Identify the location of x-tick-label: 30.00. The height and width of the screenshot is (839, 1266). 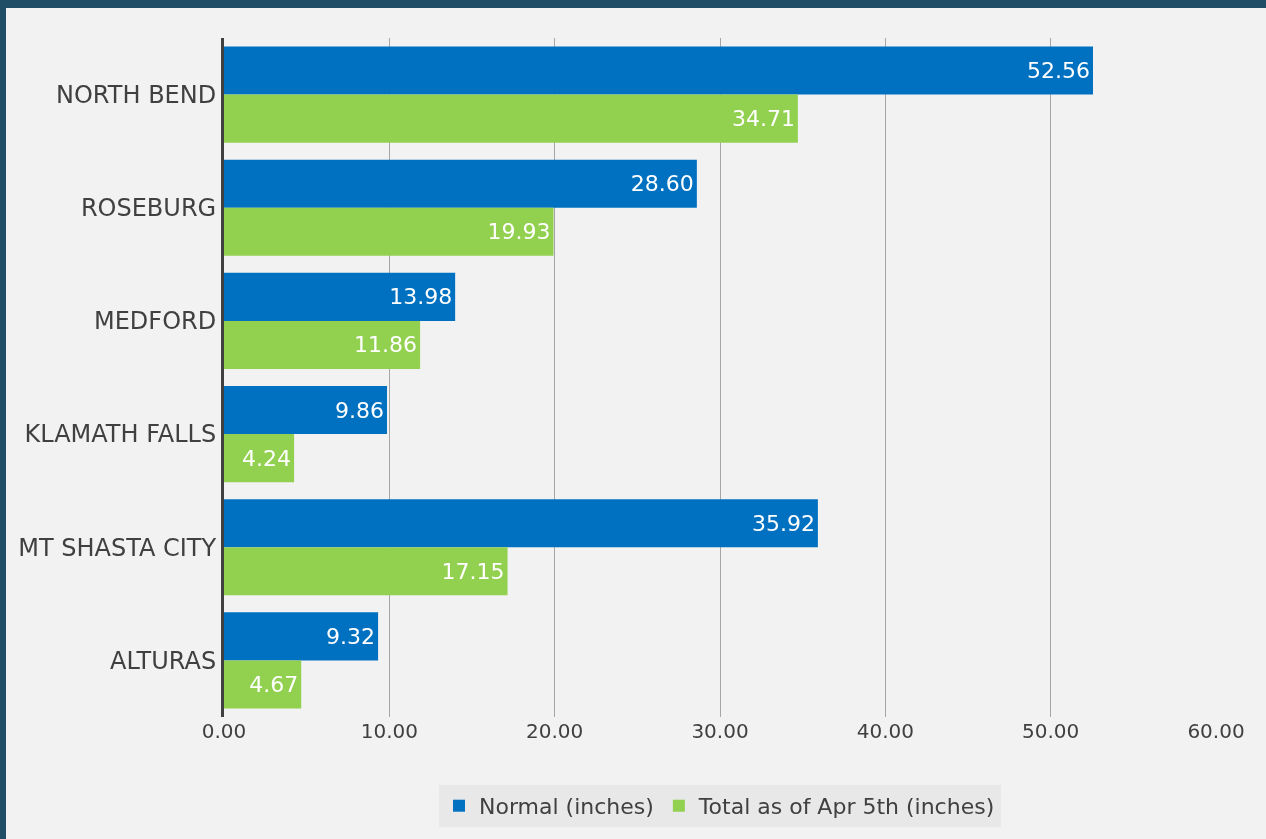
(720, 731).